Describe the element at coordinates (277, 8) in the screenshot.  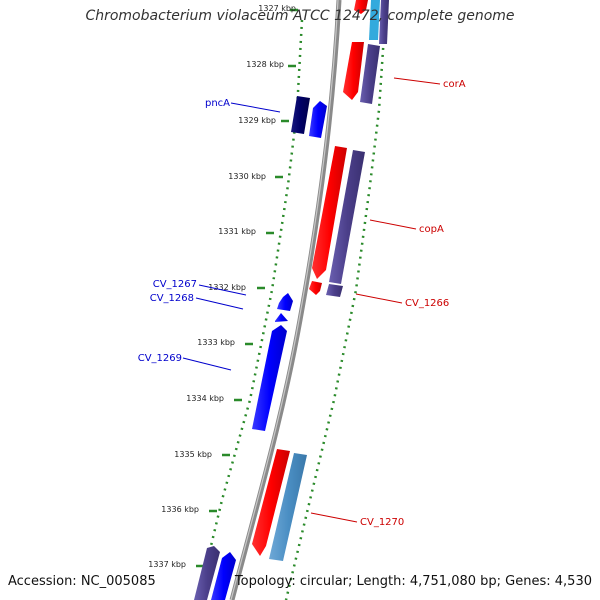
I see `tick-label: 1327 kbp` at that location.